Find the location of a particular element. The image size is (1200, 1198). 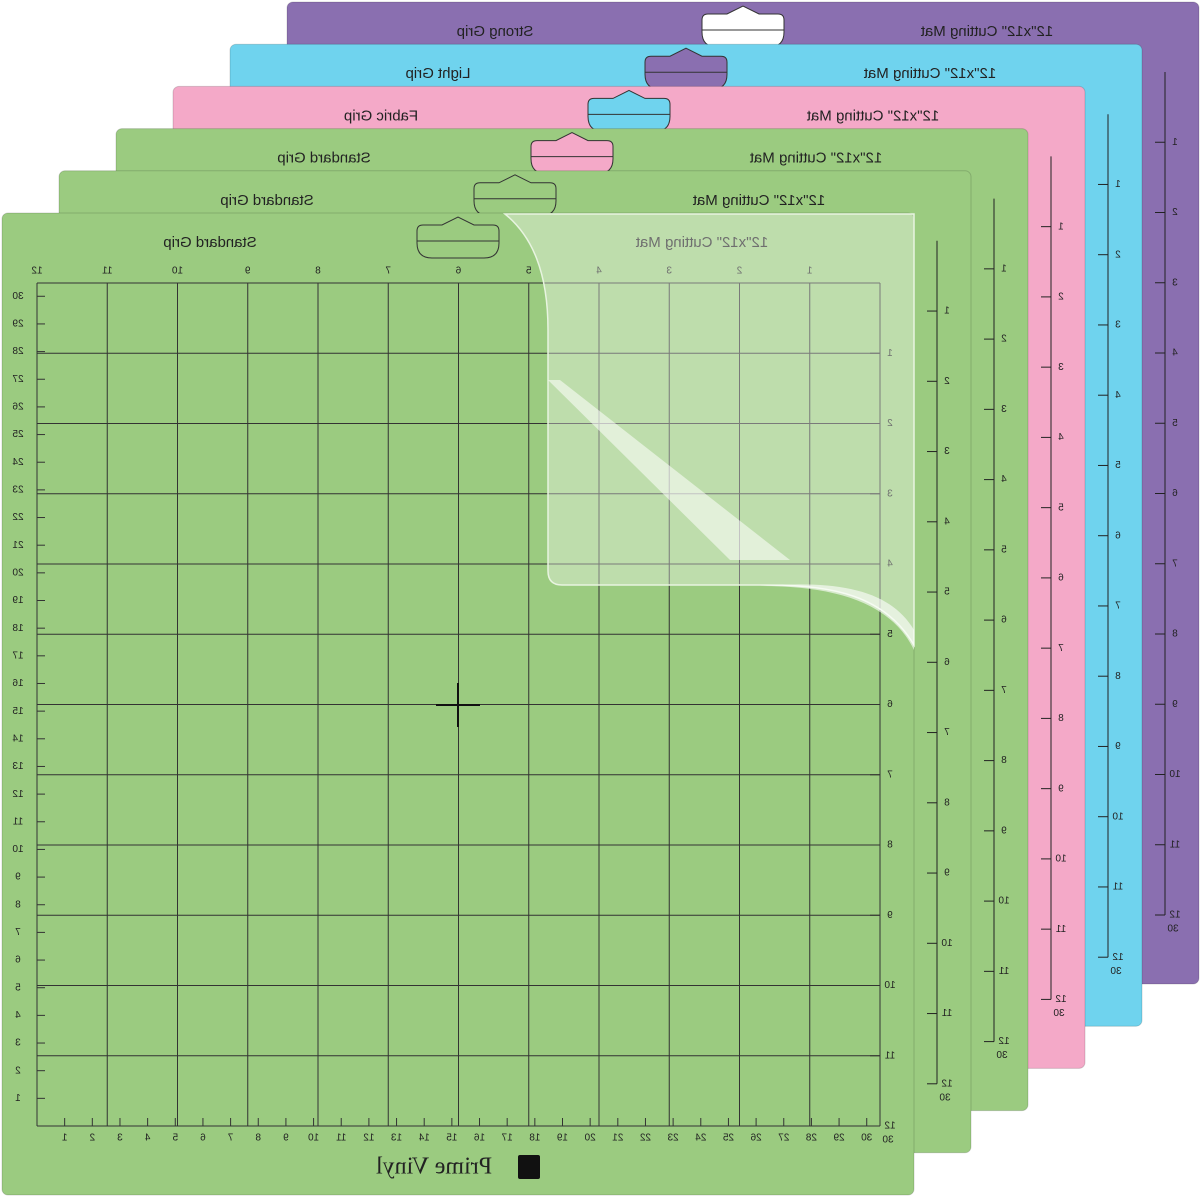

cm-label: 6 is located at coordinates (203, 1138).